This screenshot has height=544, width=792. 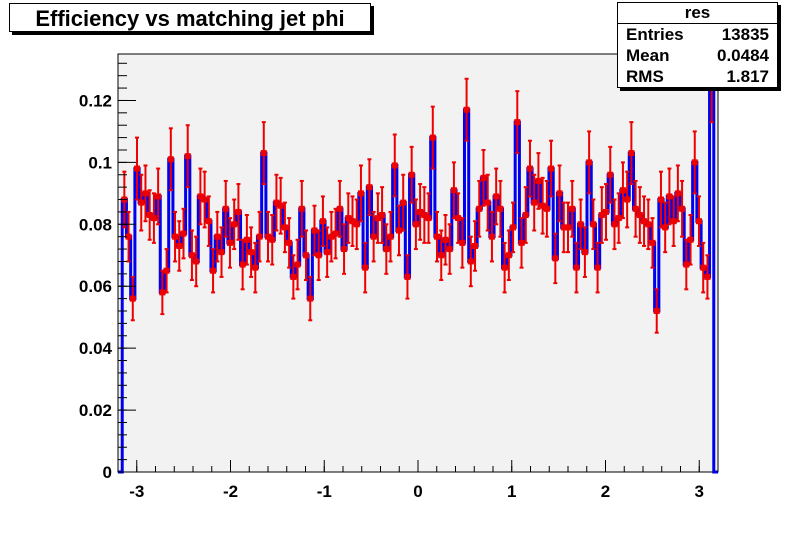 I want to click on x-tick-label: -1, so click(x=324, y=491).